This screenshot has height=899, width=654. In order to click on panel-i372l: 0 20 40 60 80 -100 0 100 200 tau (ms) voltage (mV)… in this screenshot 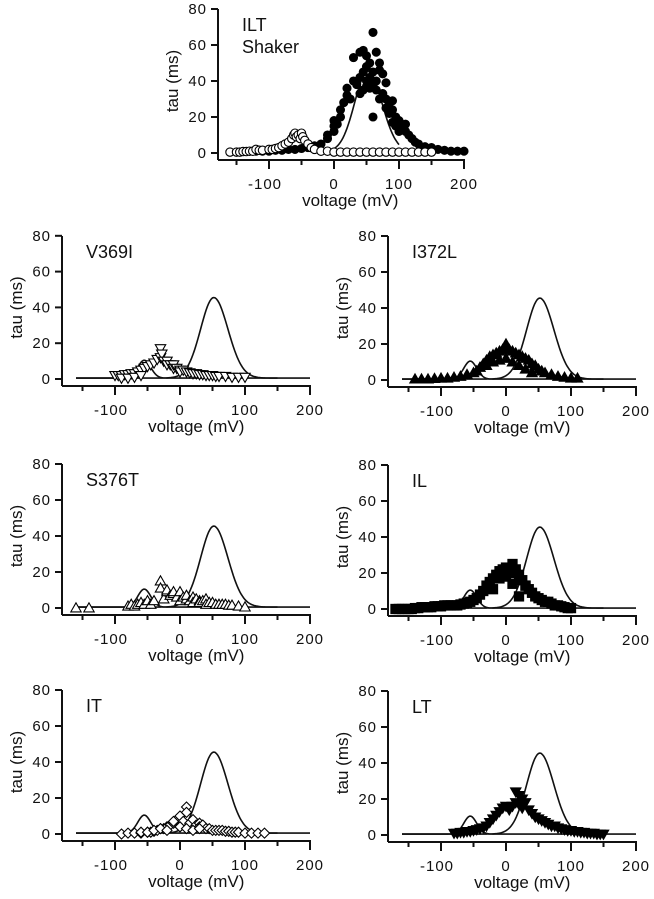, I will do `click(491, 332)`.